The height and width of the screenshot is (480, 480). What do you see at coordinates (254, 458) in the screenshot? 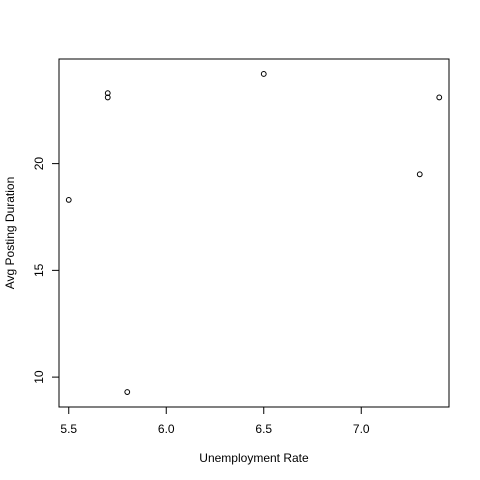
I see `x-axis-label: Unemployment Rate` at bounding box center [254, 458].